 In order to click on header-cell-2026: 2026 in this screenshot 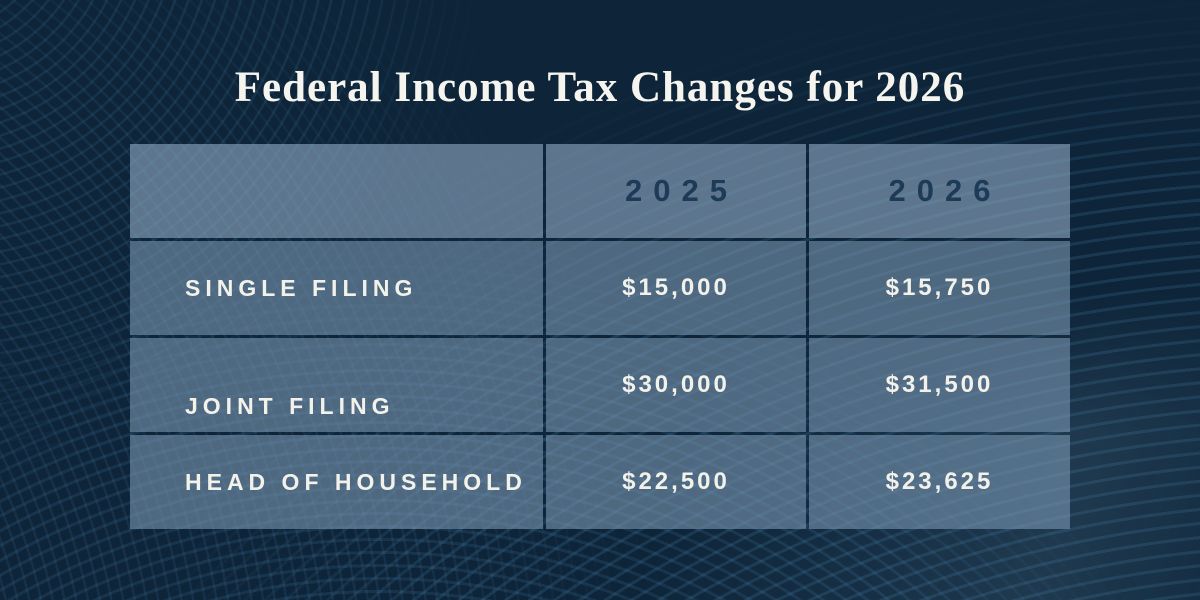, I will do `click(939, 191)`.